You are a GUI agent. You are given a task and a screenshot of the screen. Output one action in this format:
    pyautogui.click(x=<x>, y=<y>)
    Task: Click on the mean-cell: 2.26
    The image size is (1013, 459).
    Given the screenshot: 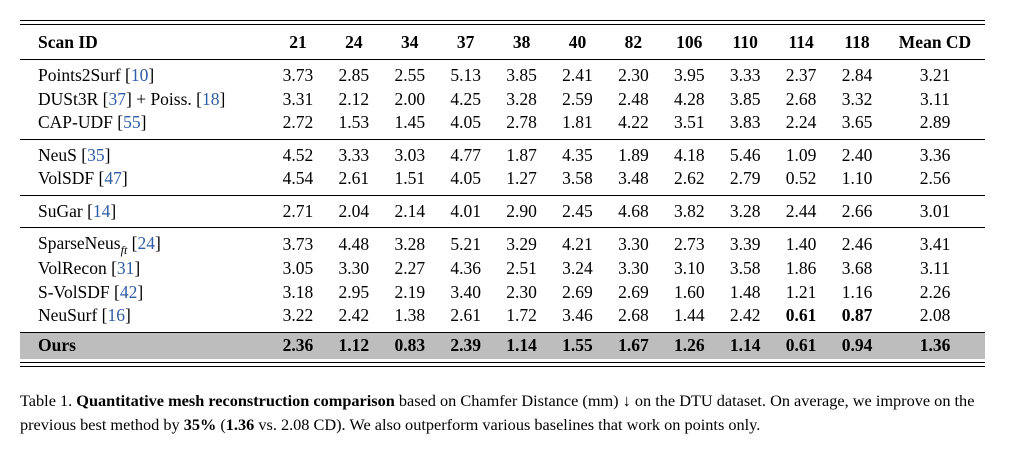 What is the action you would take?
    pyautogui.click(x=935, y=291)
    